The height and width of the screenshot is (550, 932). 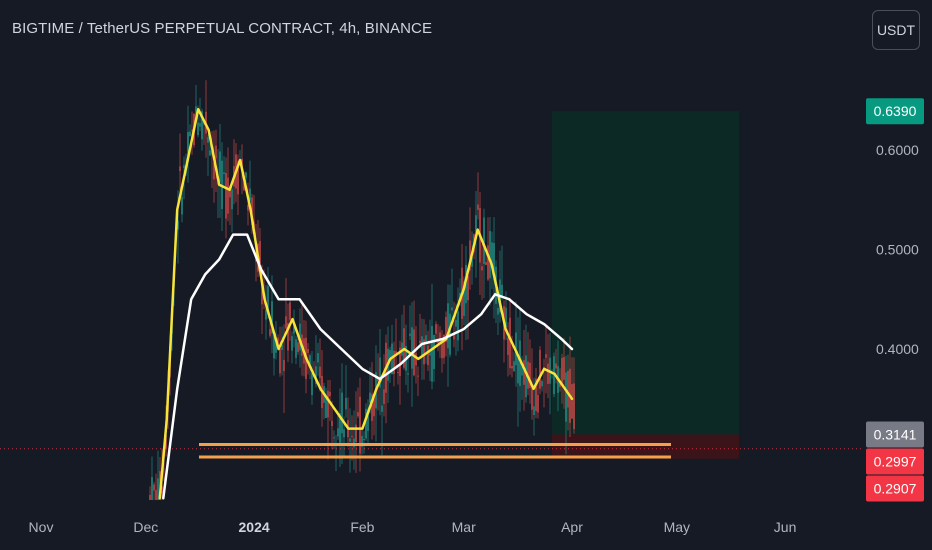 I want to click on profit-zone, so click(x=645, y=273).